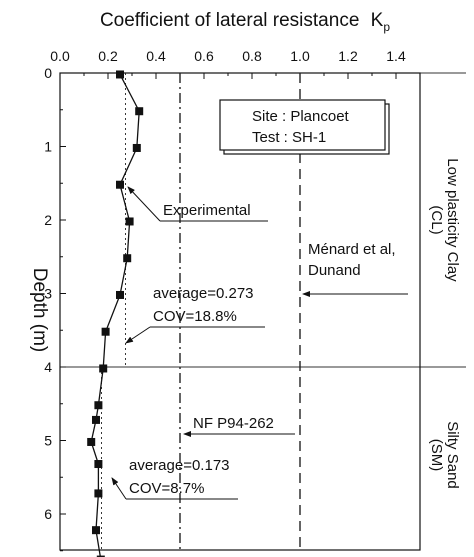 Image resolution: width=474 pixels, height=557 pixels. What do you see at coordinates (179, 465) in the screenshot?
I see `sm-average-annotation: average=0.173` at bounding box center [179, 465].